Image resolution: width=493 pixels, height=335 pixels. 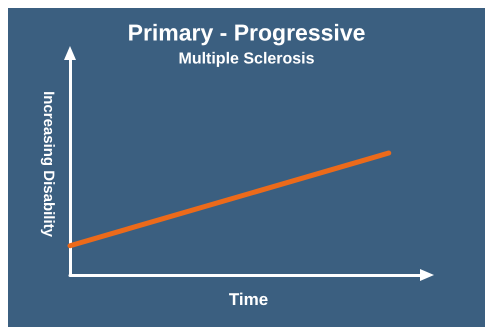 What do you see at coordinates (48, 164) in the screenshot?
I see `y-axis-title: Increasing Disability` at bounding box center [48, 164].